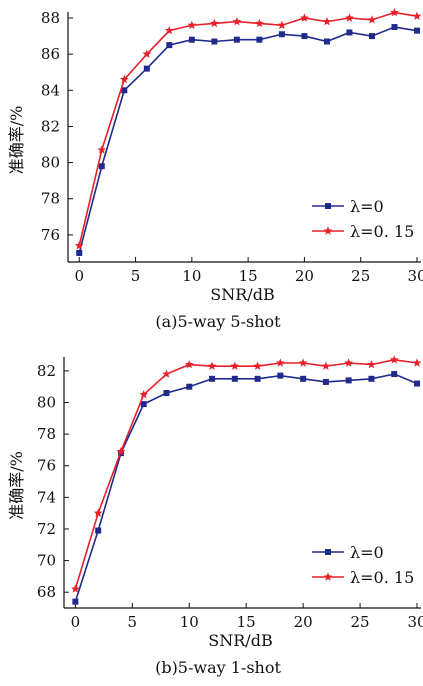 This screenshot has width=423, height=686. Describe the element at coordinates (46, 497) in the screenshot. I see `y-tick-label: 74` at that location.